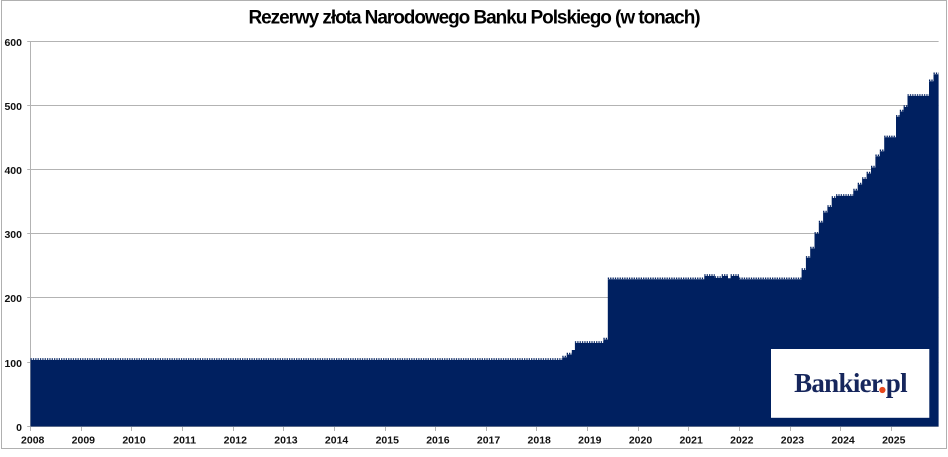  Describe the element at coordinates (641, 441) in the screenshot. I see `svg-text: 2020` at that location.